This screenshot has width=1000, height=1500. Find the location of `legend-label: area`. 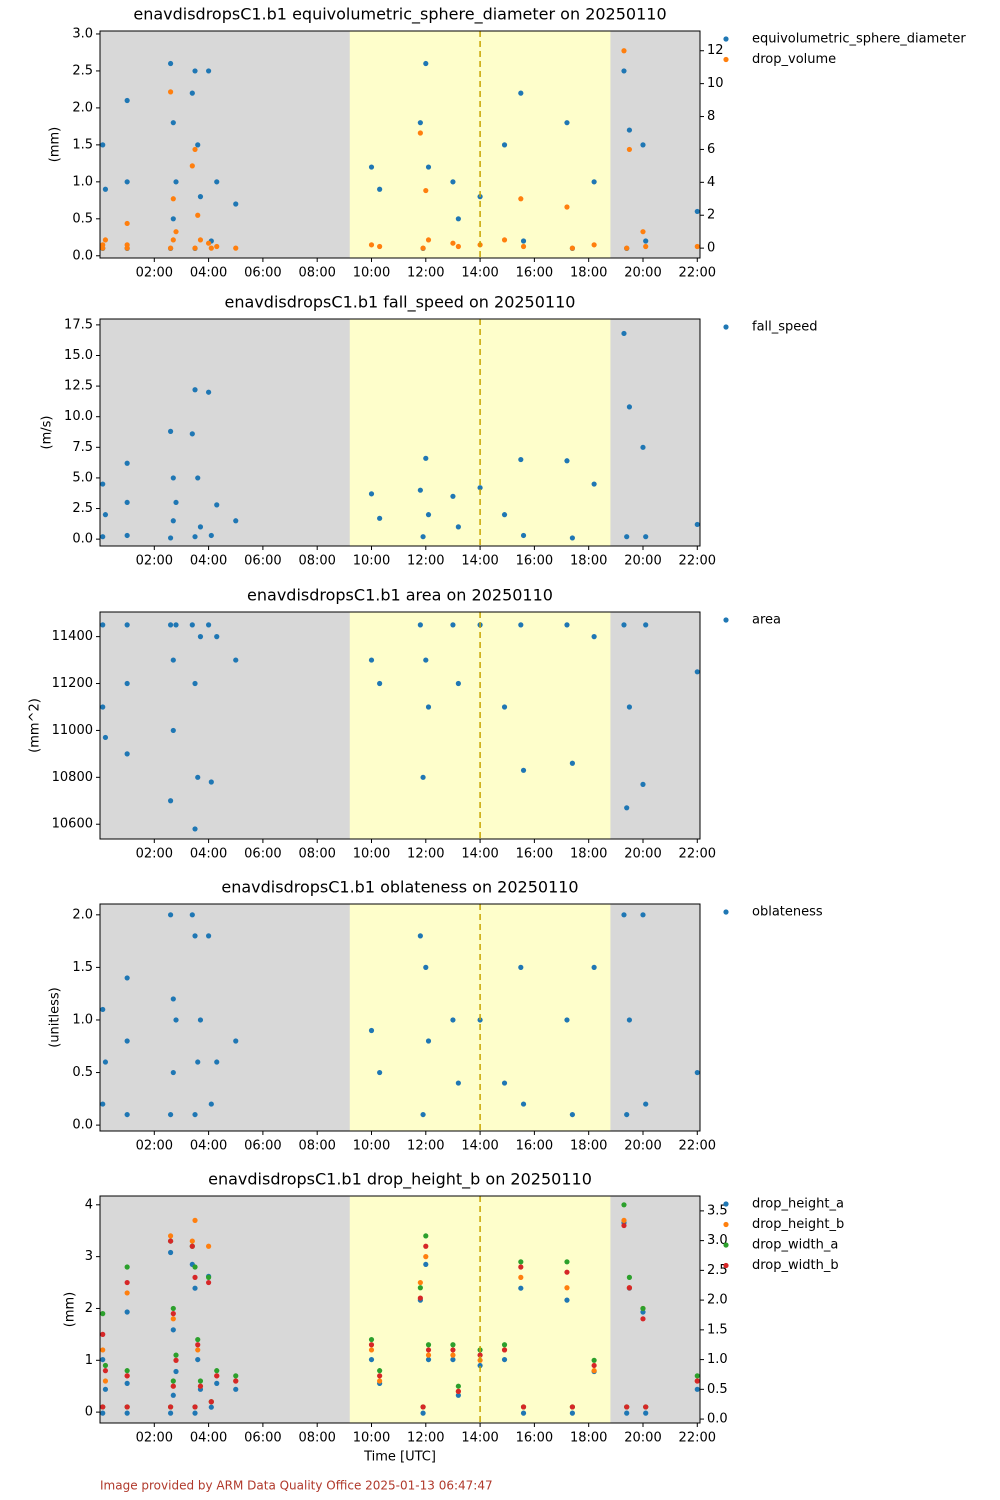

legend-label: area is located at coordinates (766, 620).